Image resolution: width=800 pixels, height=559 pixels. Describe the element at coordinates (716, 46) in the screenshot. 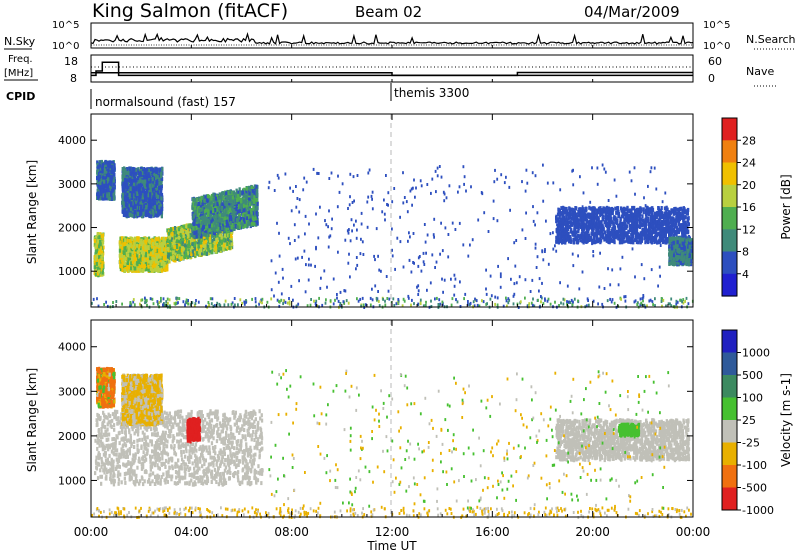

I see `nsearch-tick-low: 10^0` at that location.